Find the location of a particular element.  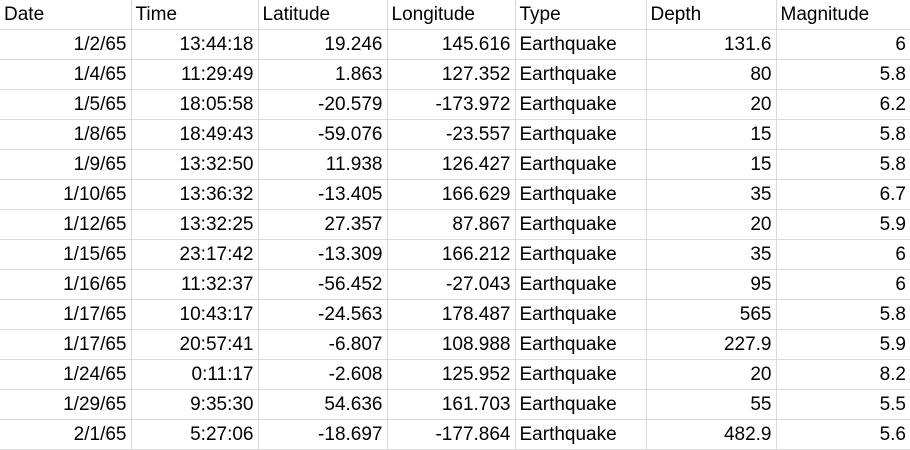

cell-date: 1/2/65 is located at coordinates (66, 44).